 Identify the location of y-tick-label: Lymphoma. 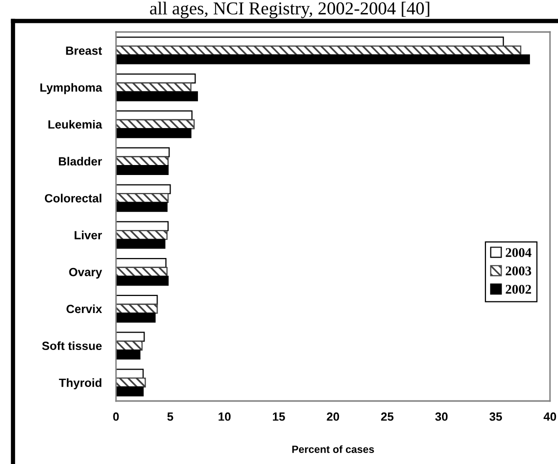
(71, 88).